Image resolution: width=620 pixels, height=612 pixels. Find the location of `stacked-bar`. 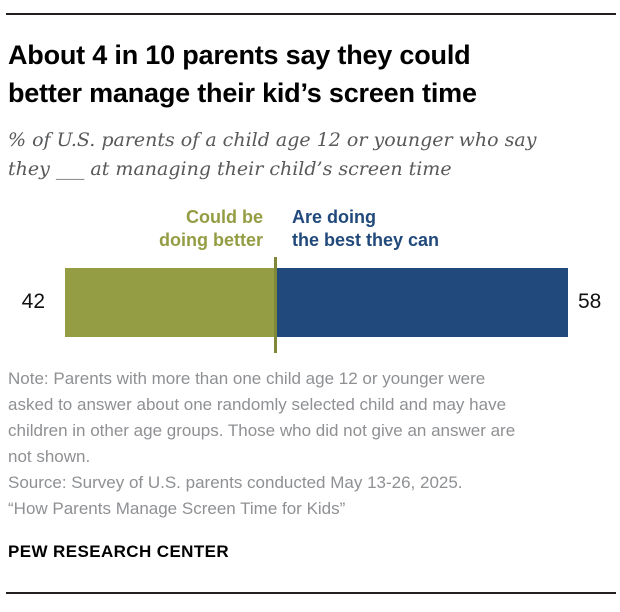

stacked-bar is located at coordinates (316, 302).